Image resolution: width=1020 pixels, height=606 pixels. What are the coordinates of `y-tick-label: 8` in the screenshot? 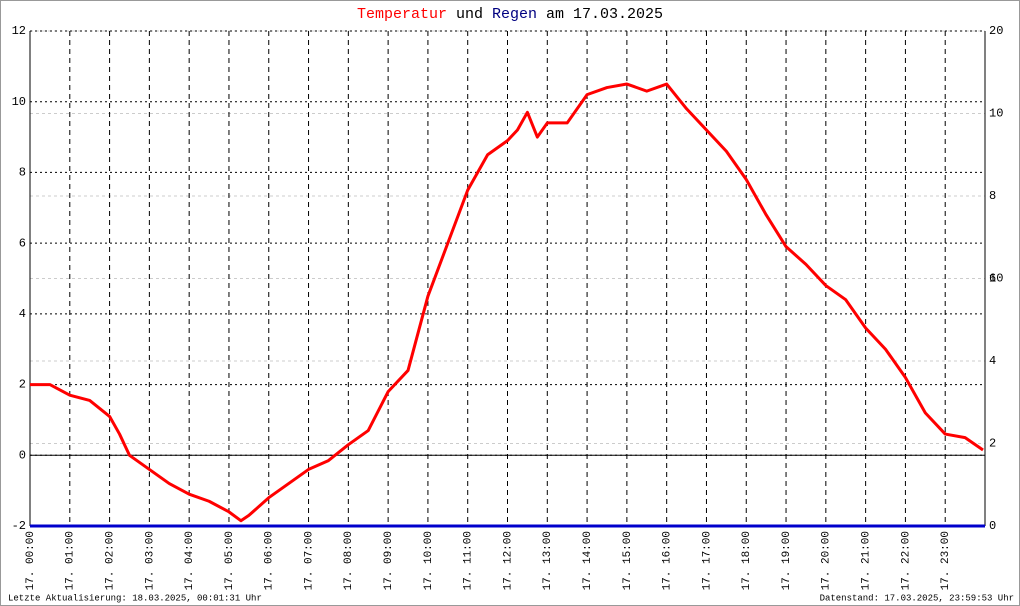 It's located at (22, 173).